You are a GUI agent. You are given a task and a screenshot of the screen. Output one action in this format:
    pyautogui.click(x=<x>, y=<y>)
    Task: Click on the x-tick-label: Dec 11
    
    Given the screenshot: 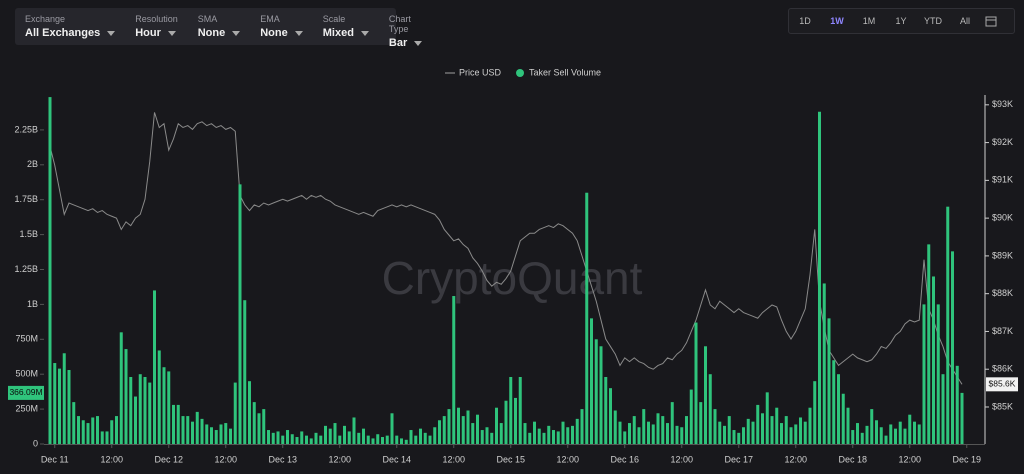 What is the action you would take?
    pyautogui.click(x=55, y=459)
    